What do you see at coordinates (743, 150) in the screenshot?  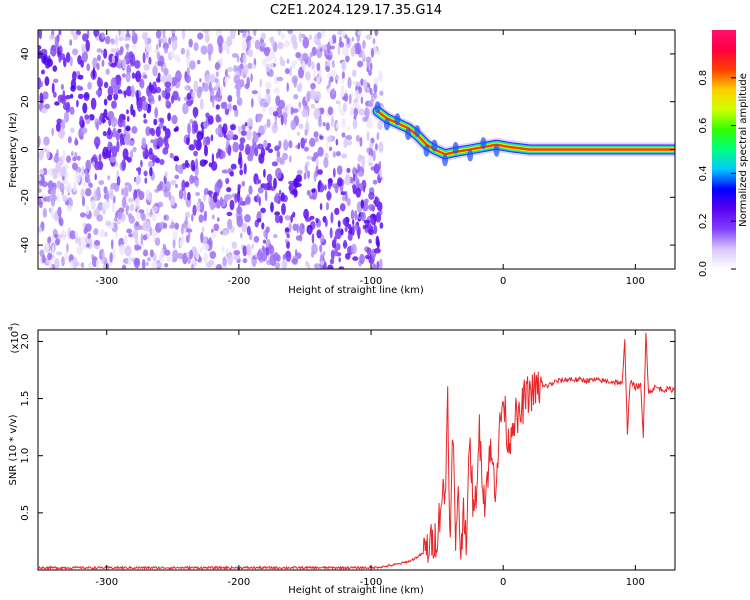 I see `colorbar-label: Normalized spectral amplitude` at bounding box center [743, 150].